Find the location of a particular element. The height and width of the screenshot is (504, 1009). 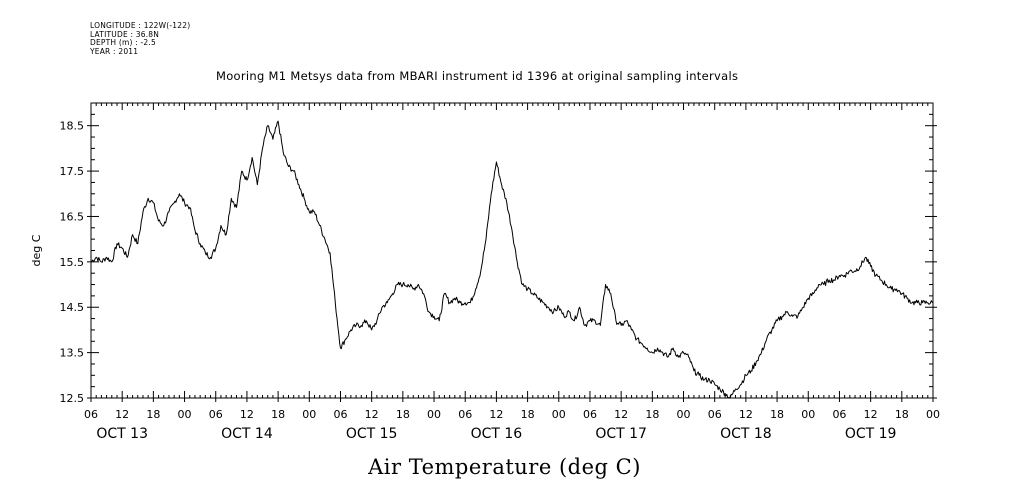

depth-text: DEPTH (m) : -2.5 is located at coordinates (123, 43).